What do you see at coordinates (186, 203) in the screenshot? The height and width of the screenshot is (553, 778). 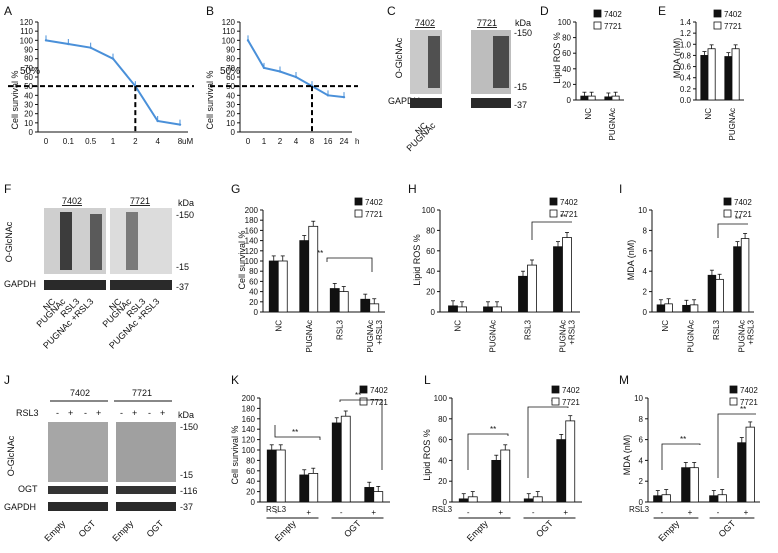 I see `panel-f-kda: kDa` at bounding box center [186, 203].